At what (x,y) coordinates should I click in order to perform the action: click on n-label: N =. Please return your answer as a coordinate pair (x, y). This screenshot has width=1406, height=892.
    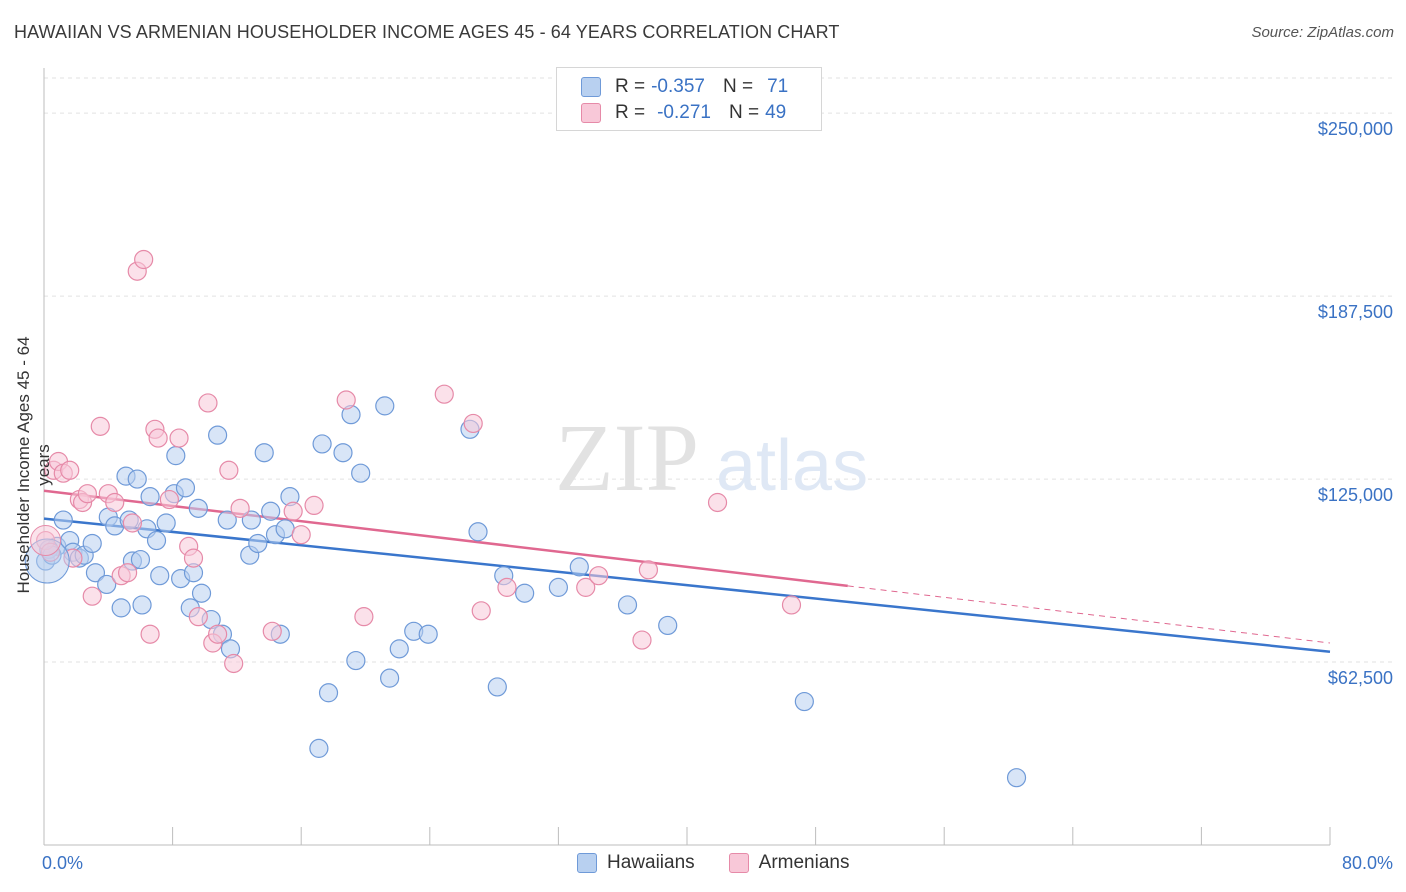
    Looking at the image, I should click on (744, 112).